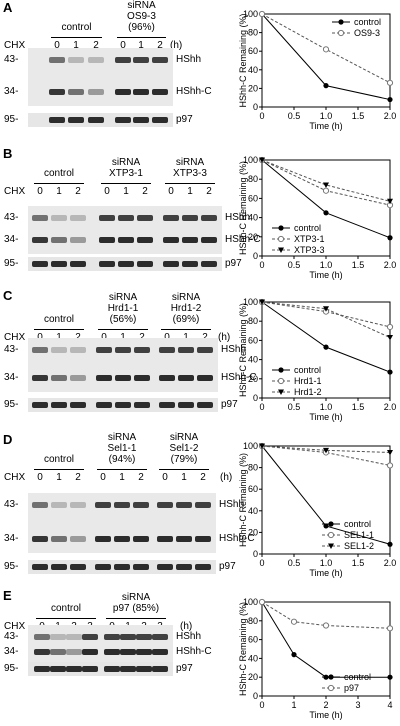 The width and height of the screenshot is (400, 726). What do you see at coordinates (66, 618) in the screenshot?
I see `group-underline` at bounding box center [66, 618].